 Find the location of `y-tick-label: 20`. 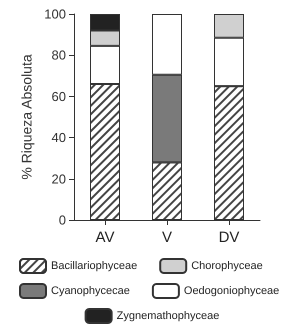

y-tick-label: 20 is located at coordinates (59, 178).